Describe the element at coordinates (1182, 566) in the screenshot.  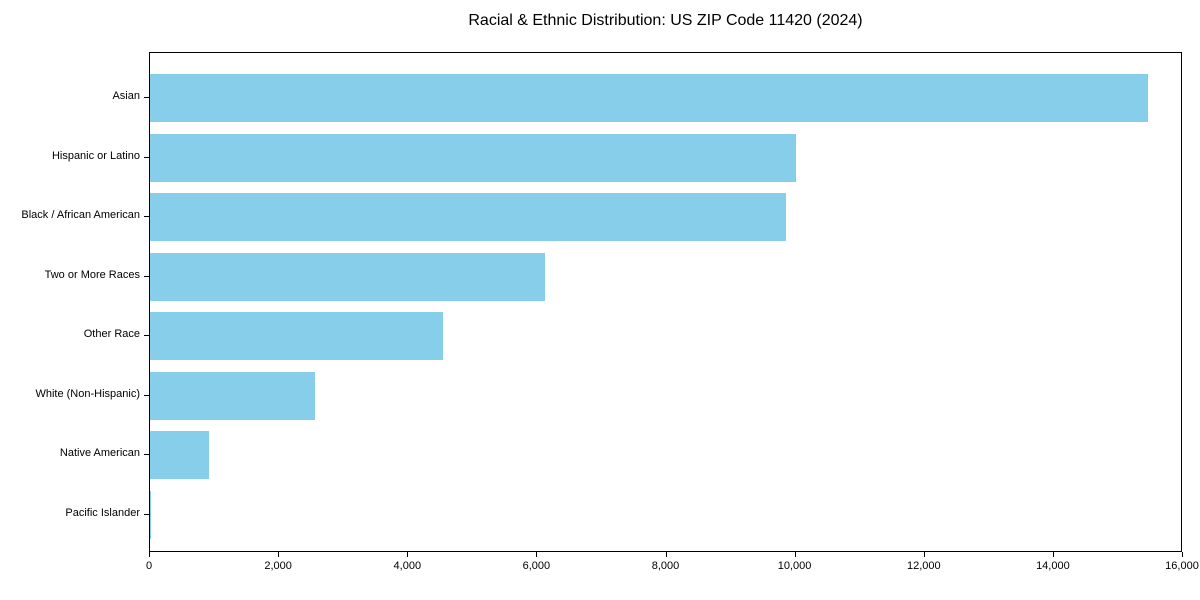
I see `x-tick-label: 16,000` at that location.